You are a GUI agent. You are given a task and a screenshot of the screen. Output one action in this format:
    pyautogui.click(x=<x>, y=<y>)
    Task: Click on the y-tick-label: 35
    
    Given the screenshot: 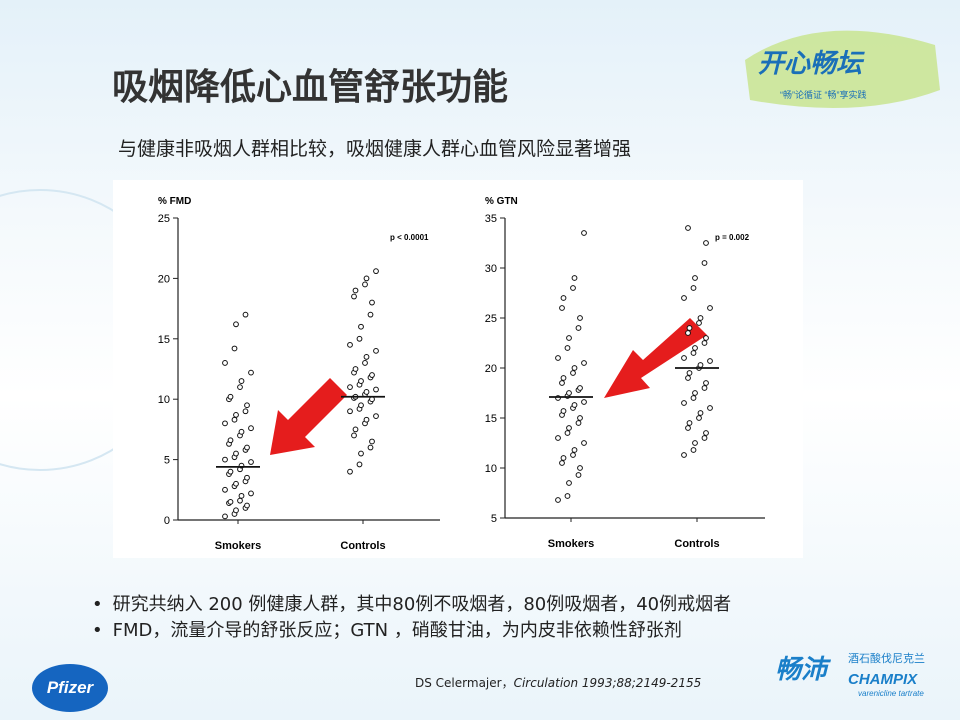 What is the action you would take?
    pyautogui.click(x=491, y=219)
    